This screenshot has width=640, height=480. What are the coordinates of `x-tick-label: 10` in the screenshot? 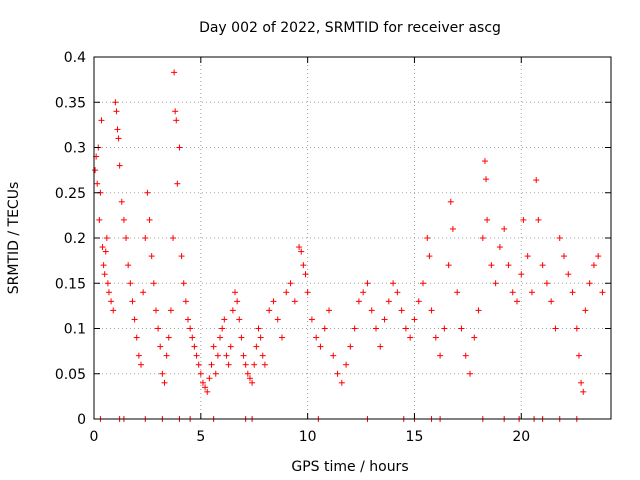 It's located at (308, 437).